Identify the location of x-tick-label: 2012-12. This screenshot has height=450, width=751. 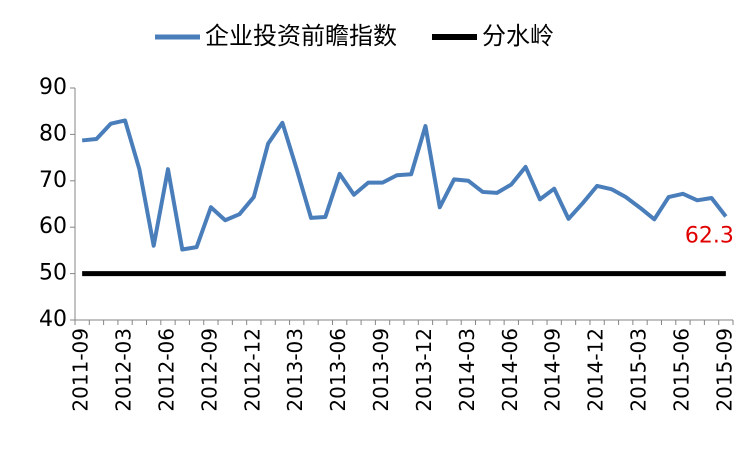
(252, 370).